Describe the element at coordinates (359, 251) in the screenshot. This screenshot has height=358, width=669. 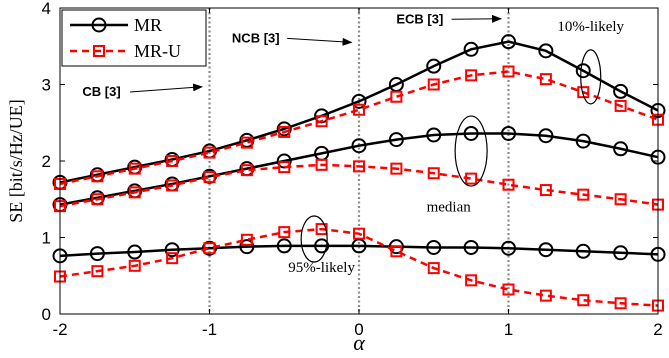
I see `series-line-95pct-likely-MR` at that location.